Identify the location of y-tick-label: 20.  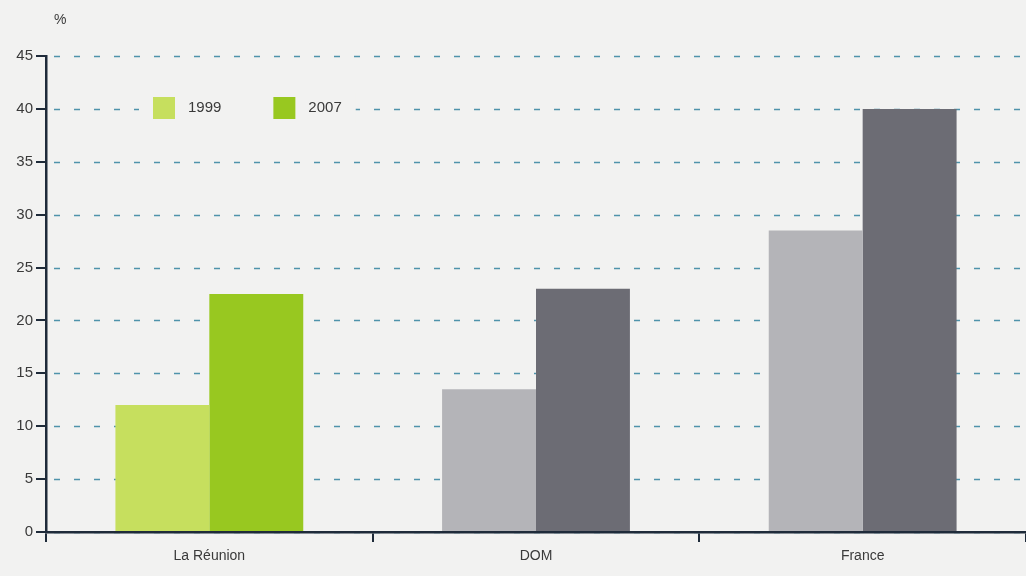
(24, 319).